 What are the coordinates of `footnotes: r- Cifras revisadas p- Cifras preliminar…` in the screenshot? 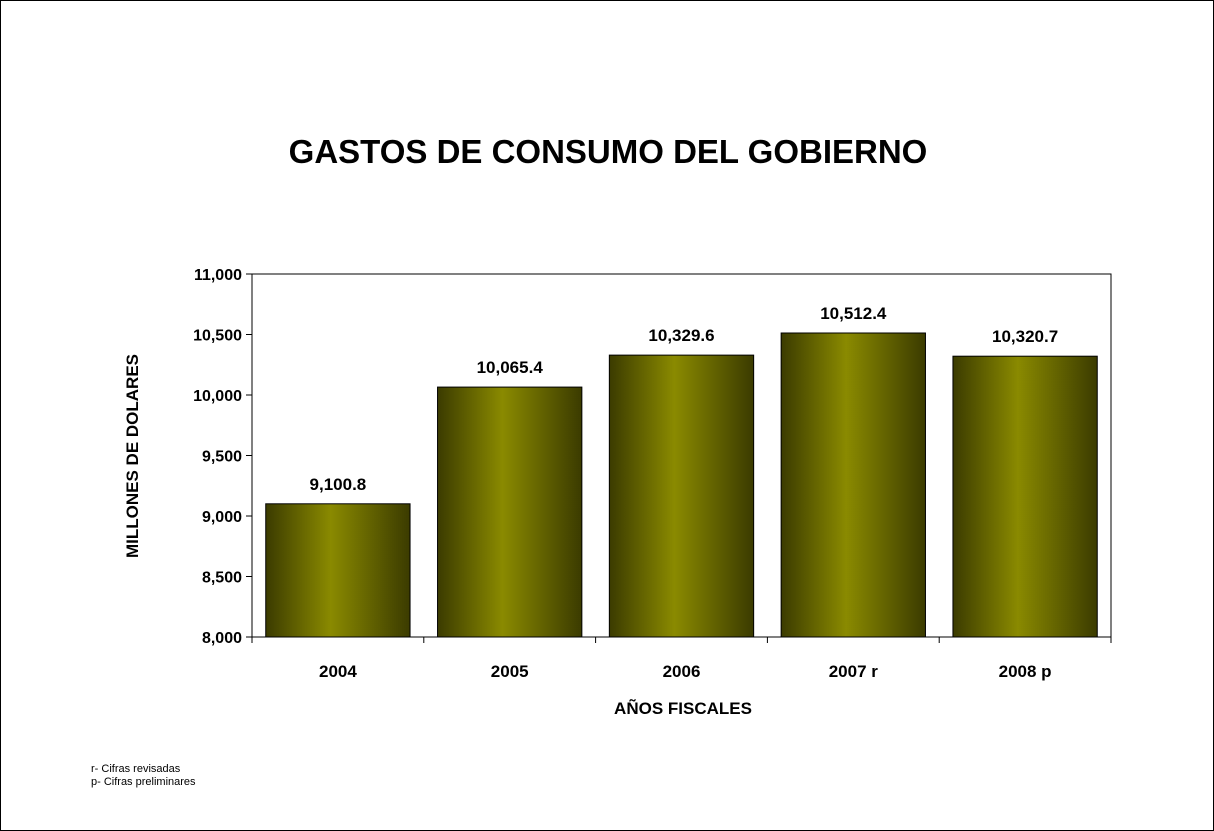 It's located at (143, 776).